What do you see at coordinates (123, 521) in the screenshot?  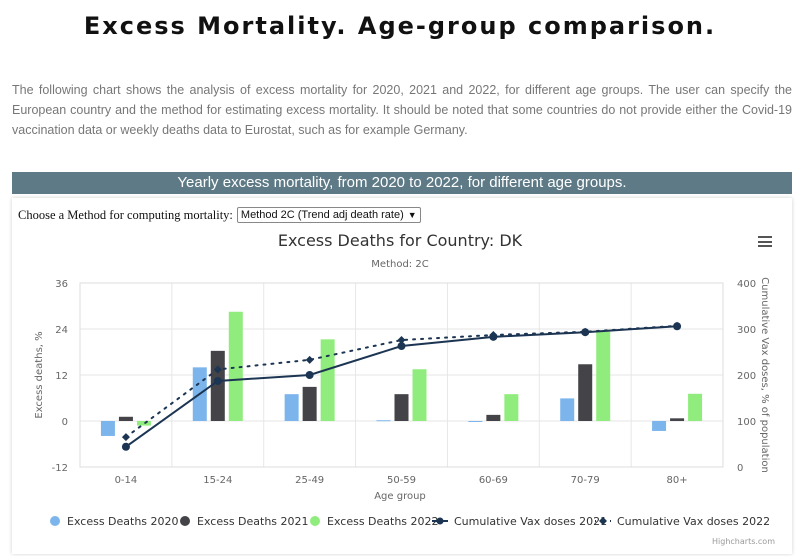 I see `legend-item: Excess Deaths 2020` at bounding box center [123, 521].